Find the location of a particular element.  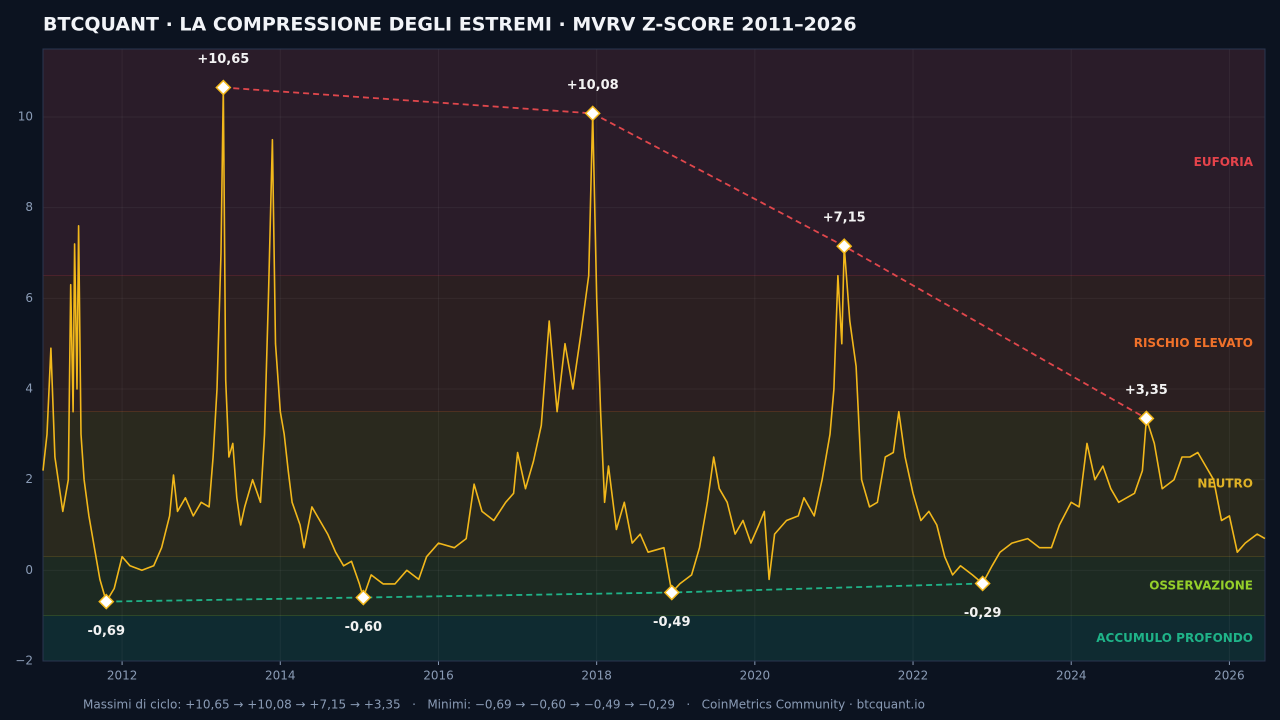

x-tick-label: 2024 is located at coordinates (1071, 676).